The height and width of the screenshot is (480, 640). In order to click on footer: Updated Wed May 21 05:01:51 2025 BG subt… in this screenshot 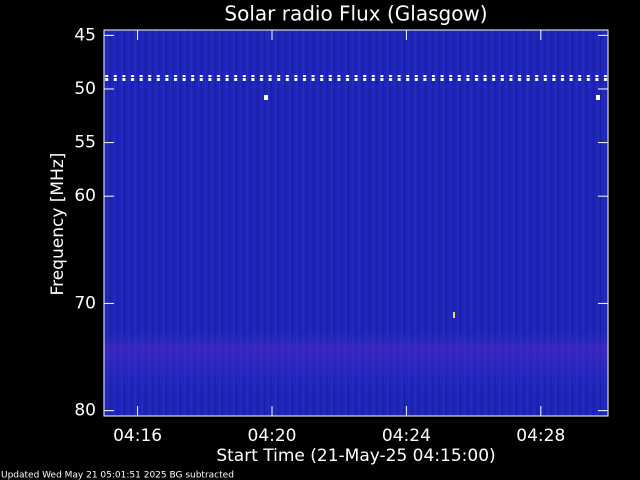, I will do `click(117, 475)`.